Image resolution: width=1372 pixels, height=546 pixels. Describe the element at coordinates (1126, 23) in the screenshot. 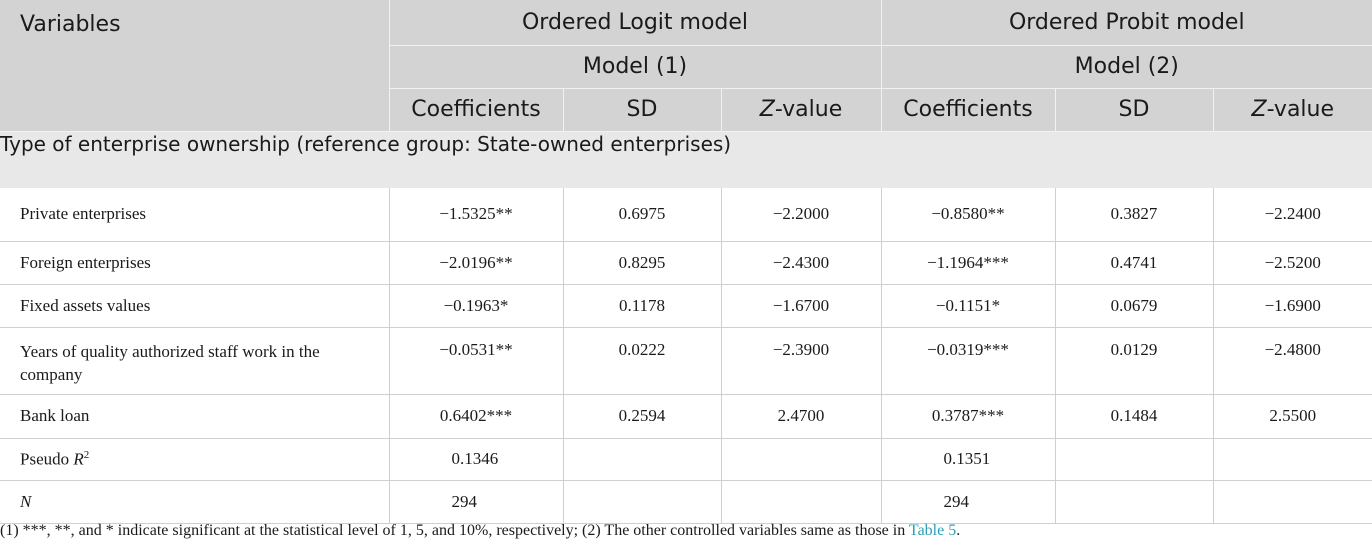

I see `probit-model-header: Ordered Probit model` at that location.